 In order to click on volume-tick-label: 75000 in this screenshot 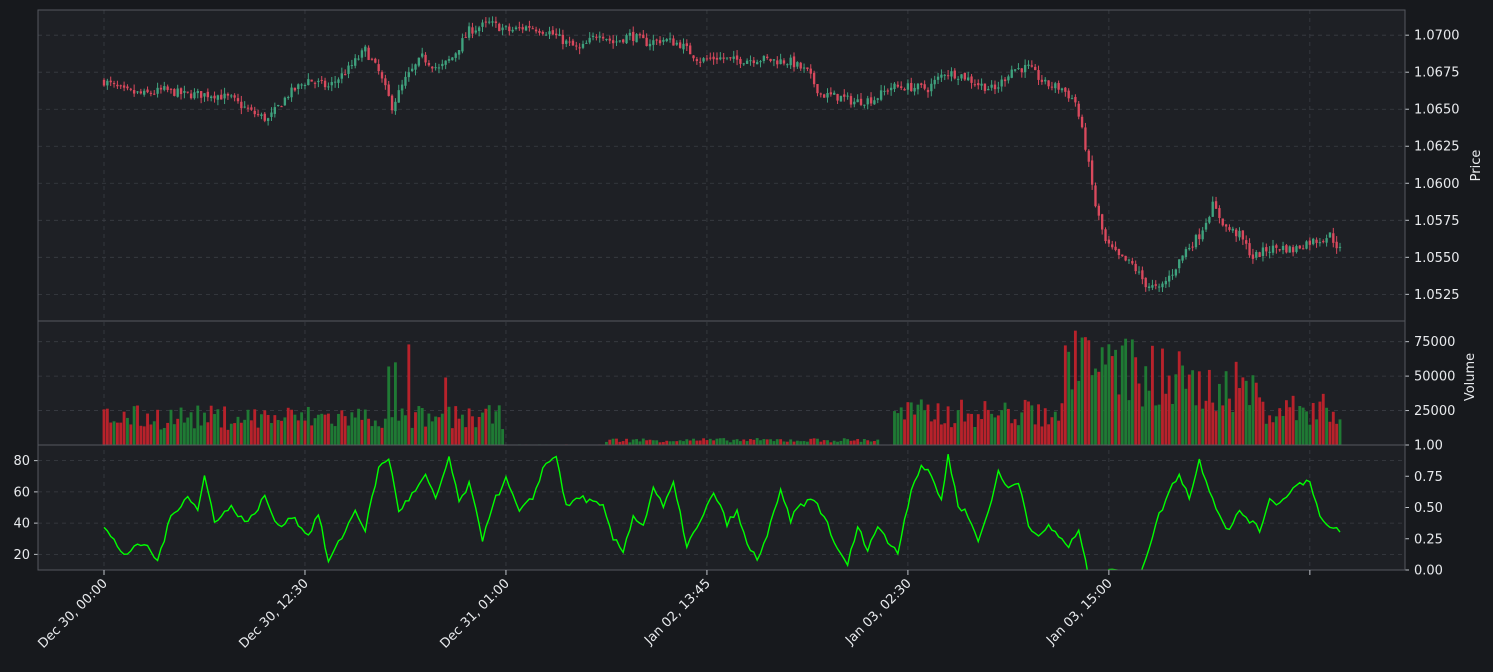, I will do `click(1434, 342)`.